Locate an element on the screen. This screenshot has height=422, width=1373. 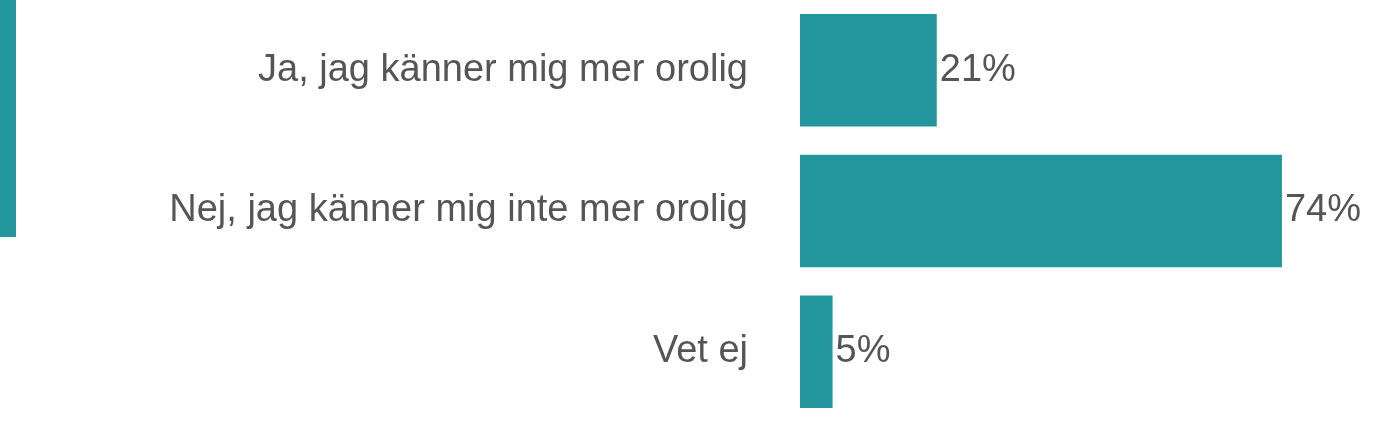
y-tick-label: Vet ej is located at coordinates (700, 349).